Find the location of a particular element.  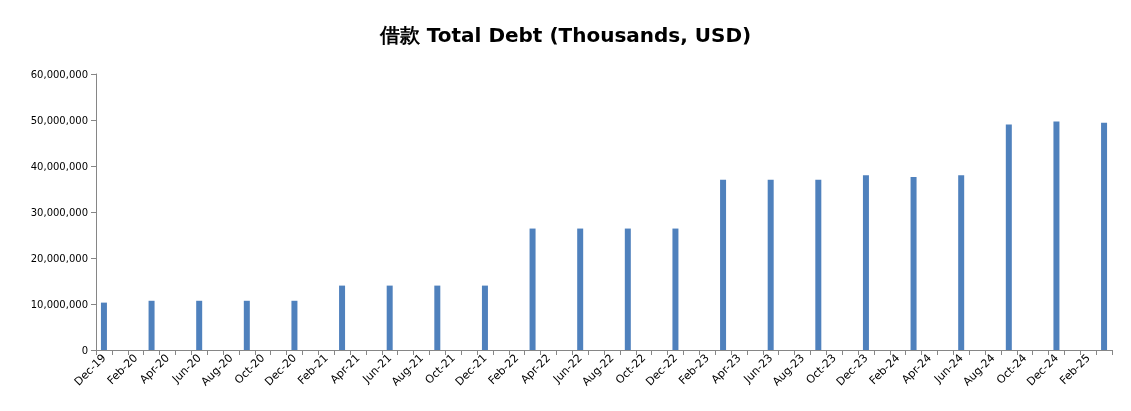

y-tick-label: 40,000,000 is located at coordinates (59, 166).